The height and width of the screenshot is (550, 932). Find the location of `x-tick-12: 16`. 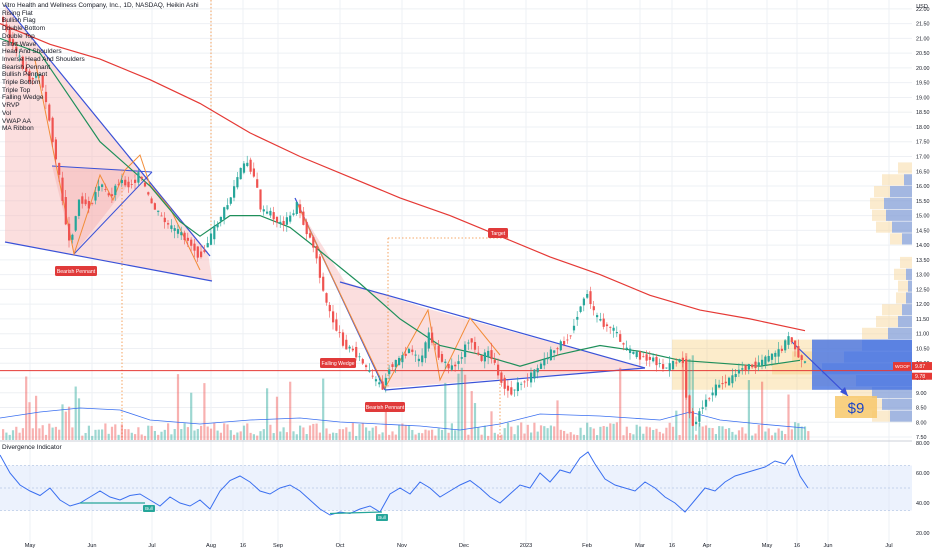

x-tick-12: 16 is located at coordinates (672, 546).